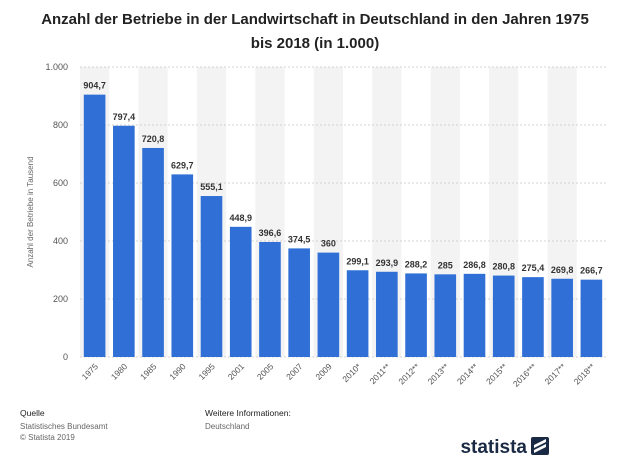  What do you see at coordinates (30, 211) in the screenshot?
I see `y-axis-label: Anzahl der Betriebe in Tausend` at bounding box center [30, 211].